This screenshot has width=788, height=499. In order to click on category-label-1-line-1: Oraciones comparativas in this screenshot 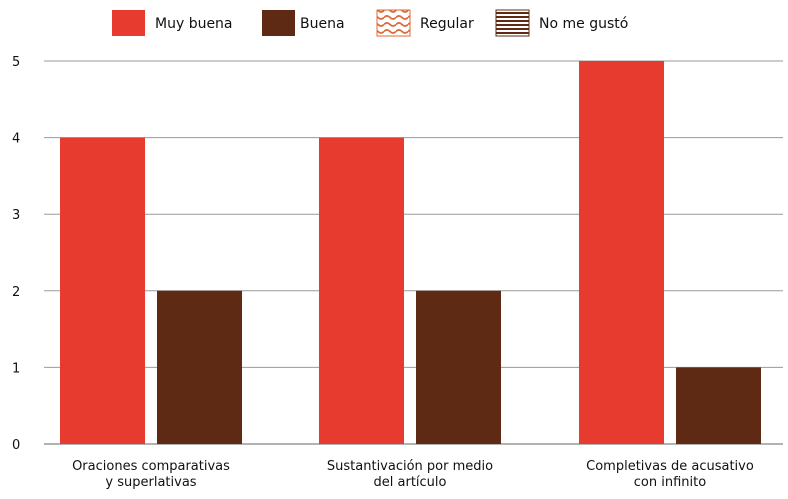, I will do `click(151, 466)`.